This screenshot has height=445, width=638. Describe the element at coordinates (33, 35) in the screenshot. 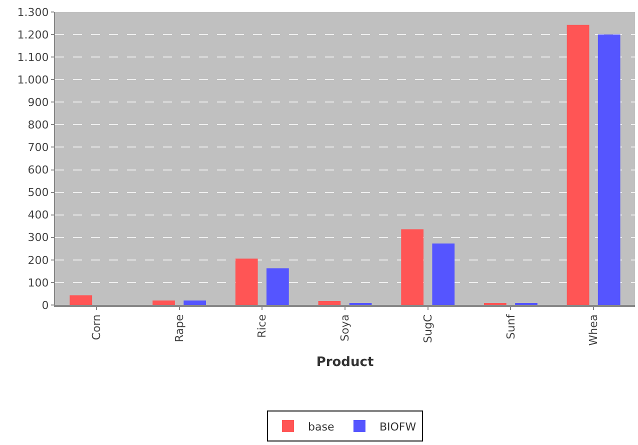

I see `y-tick-label: 1.200` at that location.